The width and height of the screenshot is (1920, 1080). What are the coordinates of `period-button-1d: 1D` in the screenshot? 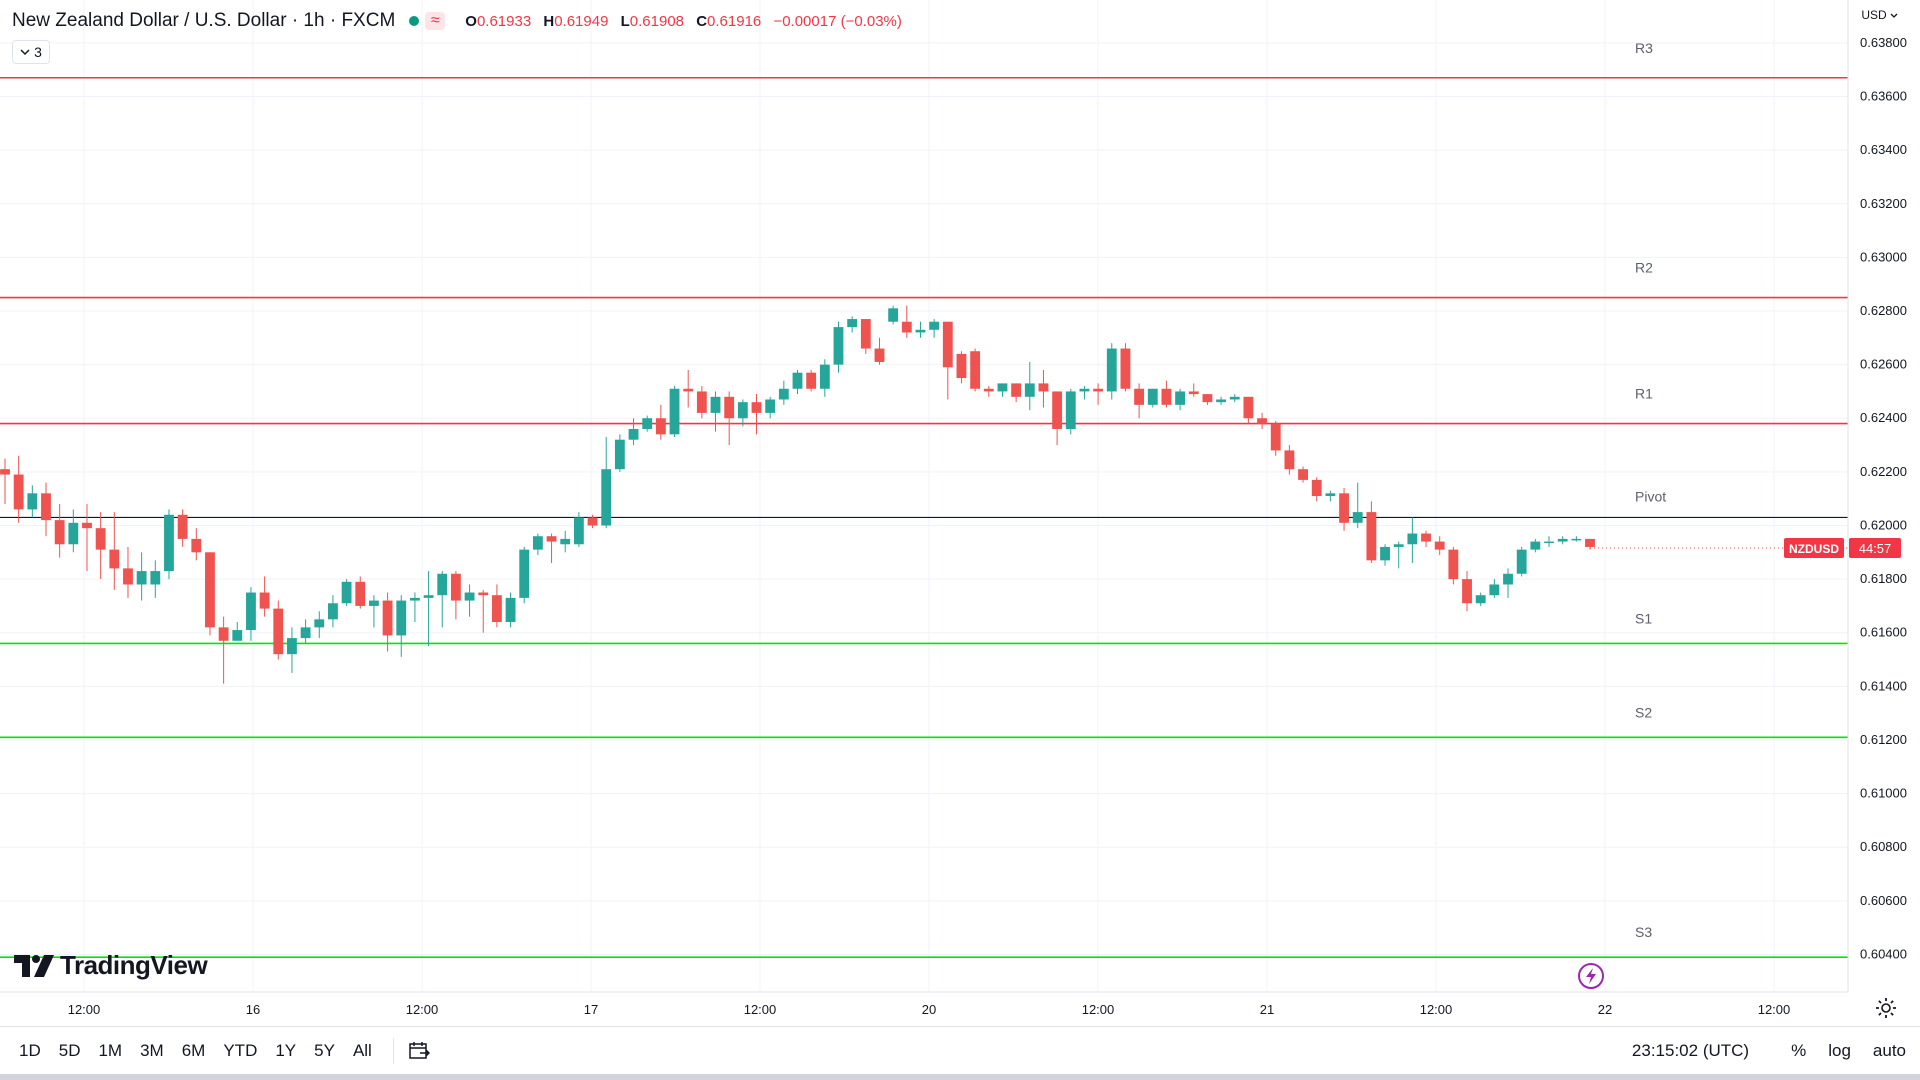 It's located at (30, 1050).